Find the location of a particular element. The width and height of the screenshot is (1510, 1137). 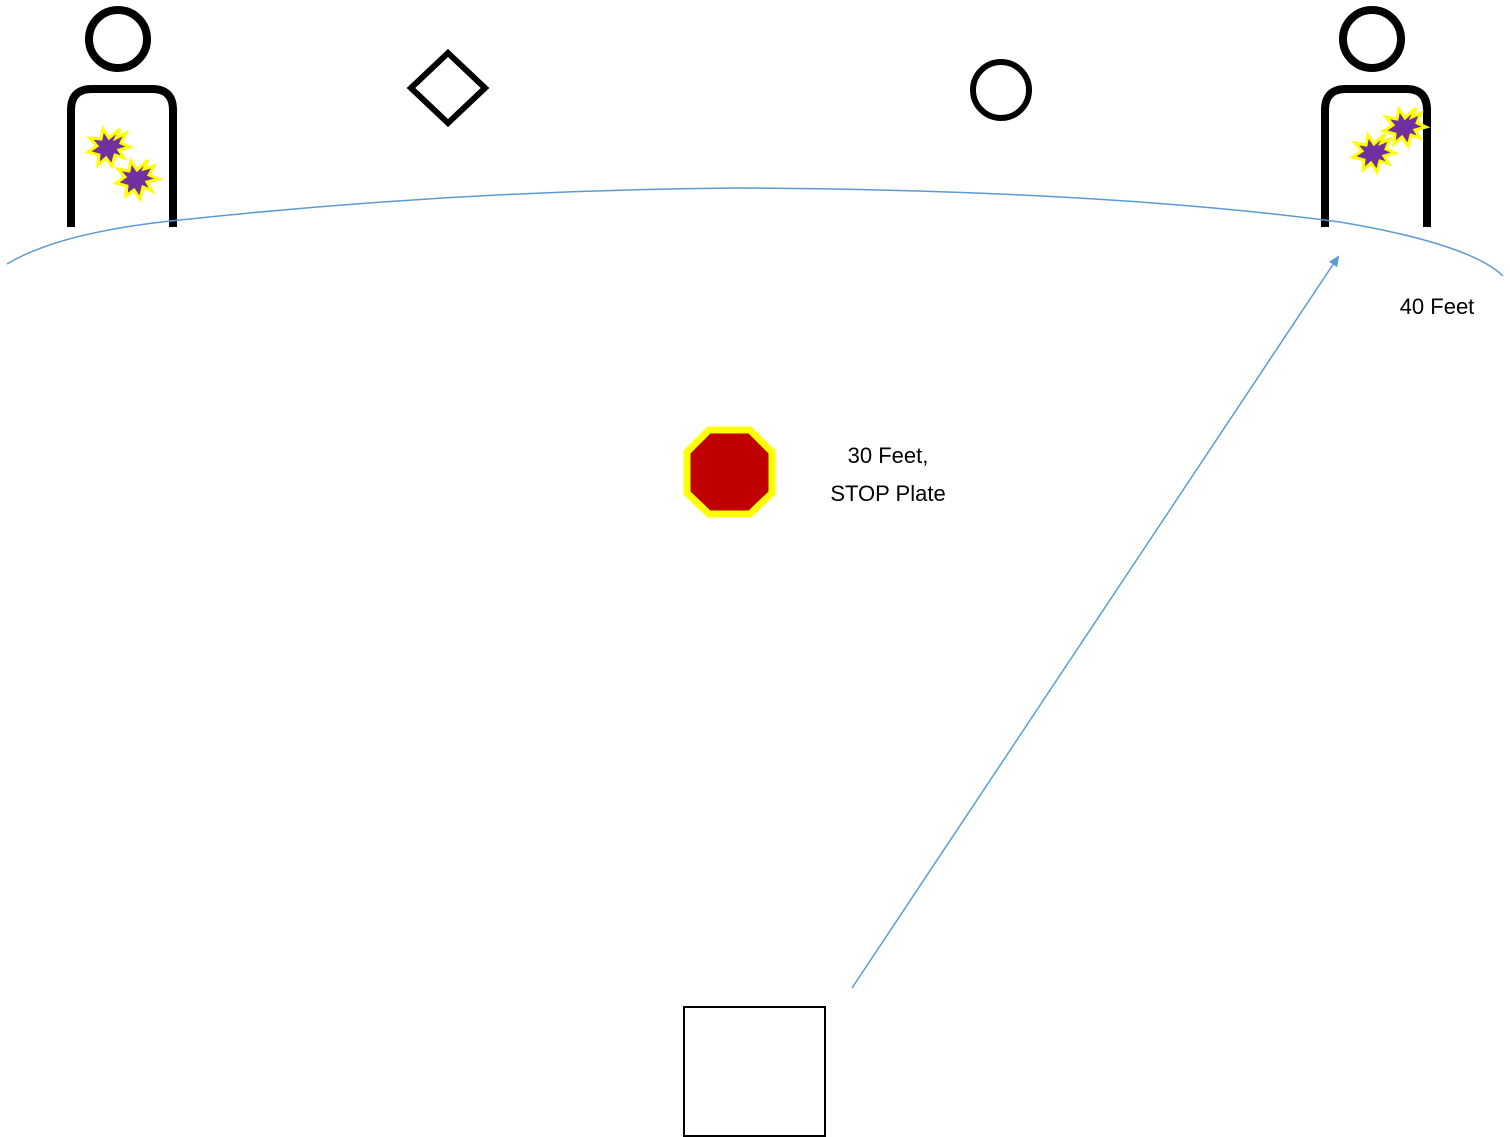

stop-plate-octagon is located at coordinates (729, 472).